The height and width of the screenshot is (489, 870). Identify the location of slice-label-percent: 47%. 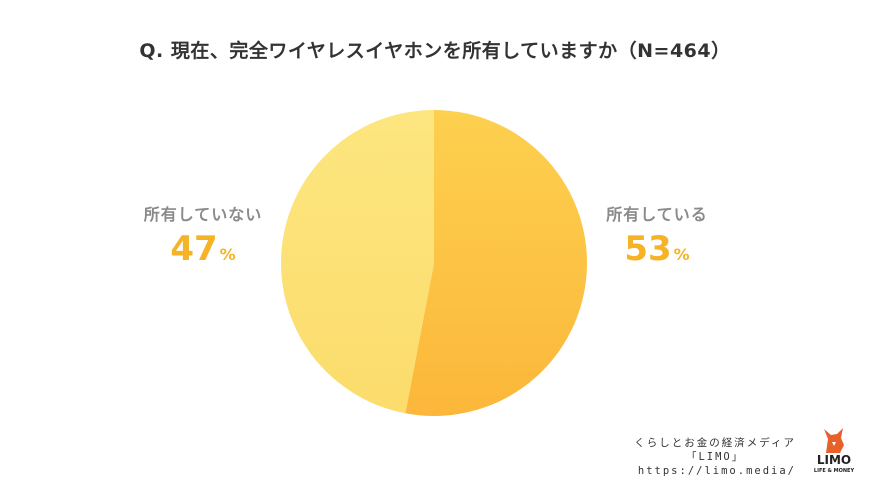
(203, 249).